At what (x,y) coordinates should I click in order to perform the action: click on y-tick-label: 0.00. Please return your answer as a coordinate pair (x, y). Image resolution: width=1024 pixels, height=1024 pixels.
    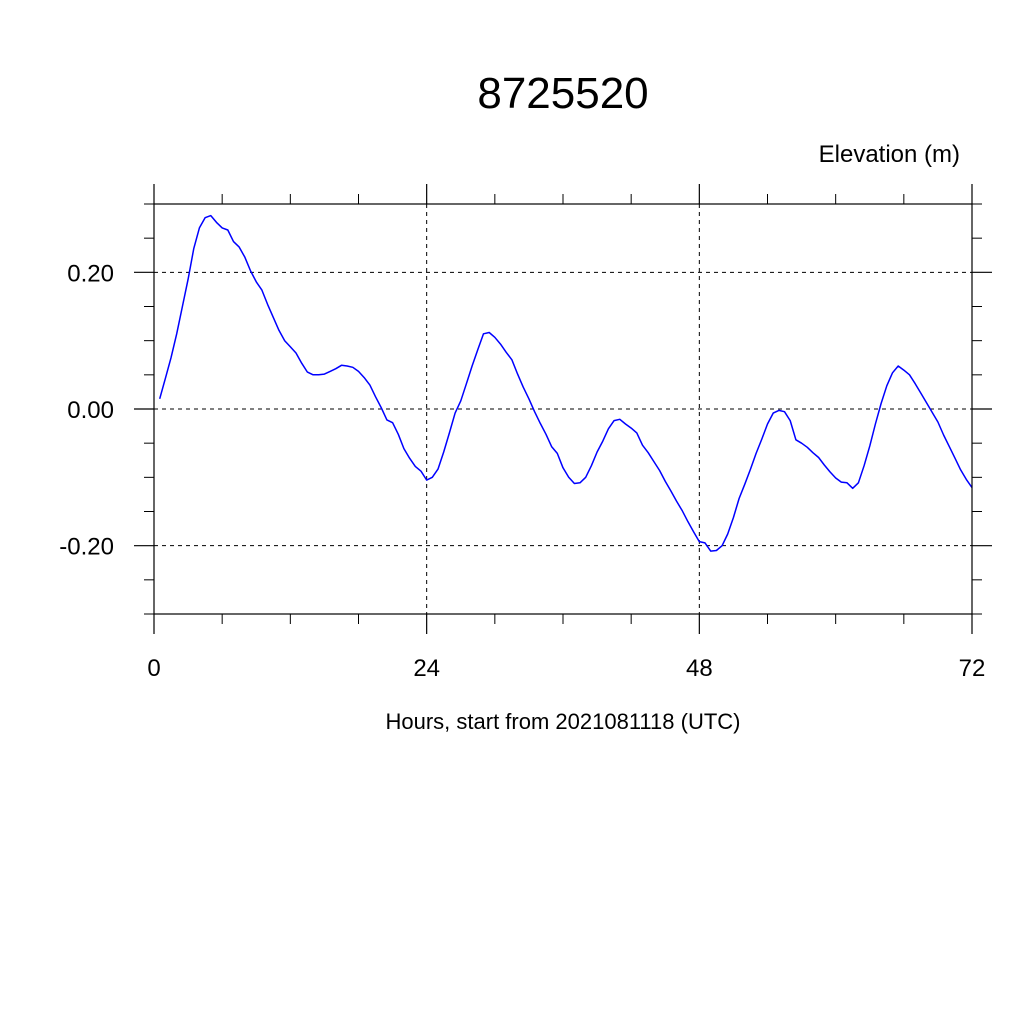
    Looking at the image, I should click on (90, 410).